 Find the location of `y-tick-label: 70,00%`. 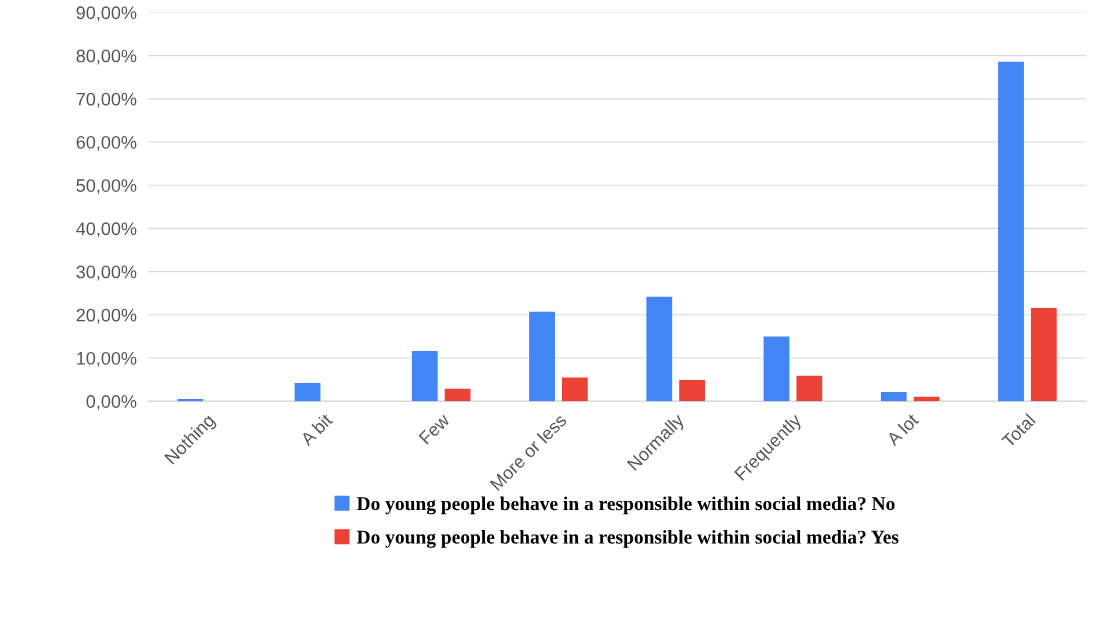

y-tick-label: 70,00% is located at coordinates (106, 100).